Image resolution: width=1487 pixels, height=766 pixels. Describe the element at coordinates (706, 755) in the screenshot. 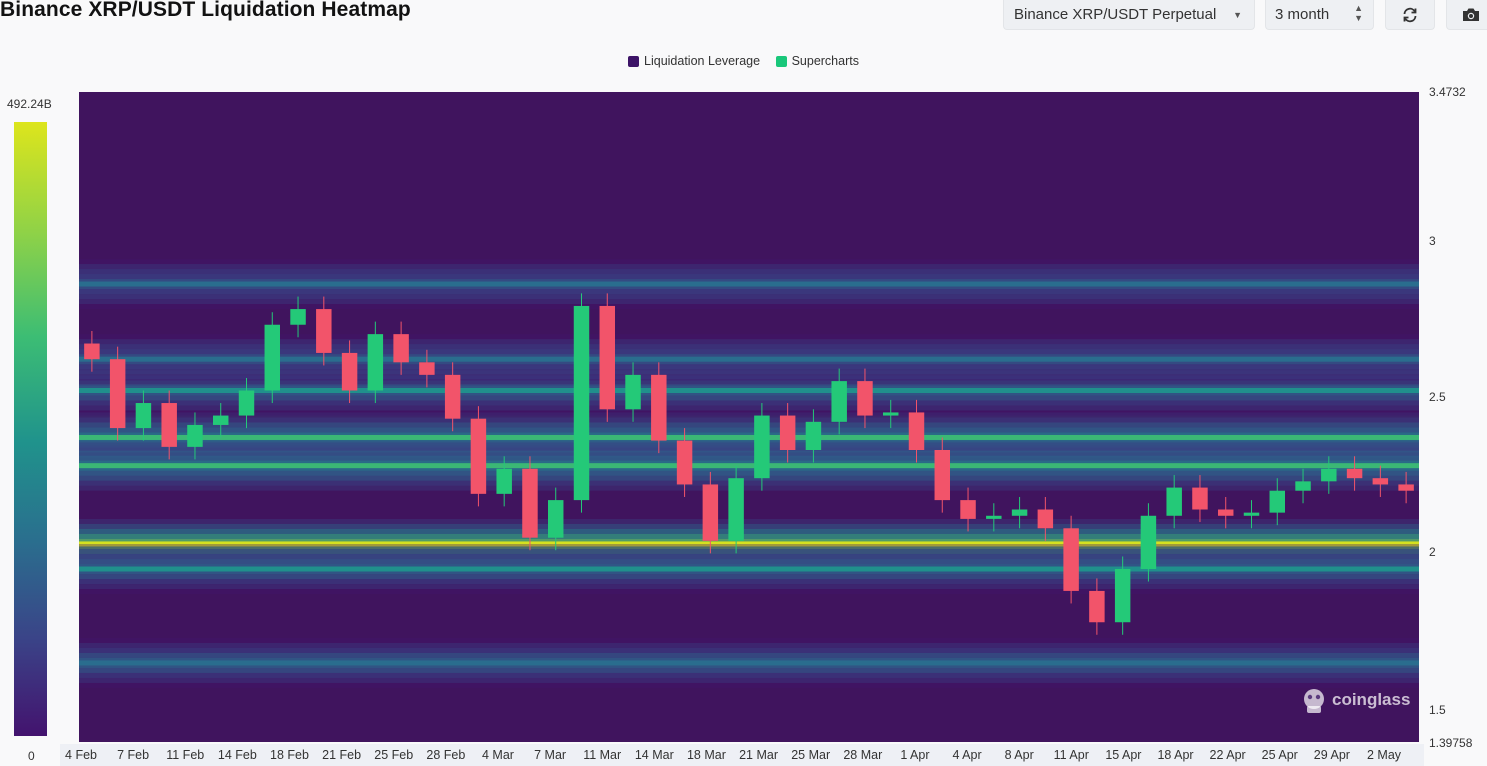

I see `x-tick: 18 Mar` at that location.